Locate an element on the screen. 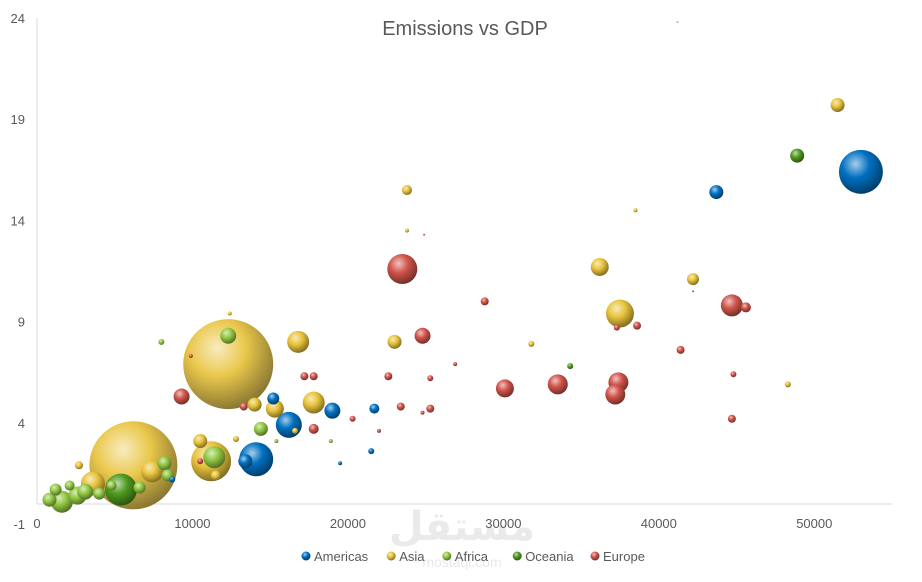 Image resolution: width=922 pixels, height=582 pixels. legend-label-oceania: Oceania is located at coordinates (549, 556).